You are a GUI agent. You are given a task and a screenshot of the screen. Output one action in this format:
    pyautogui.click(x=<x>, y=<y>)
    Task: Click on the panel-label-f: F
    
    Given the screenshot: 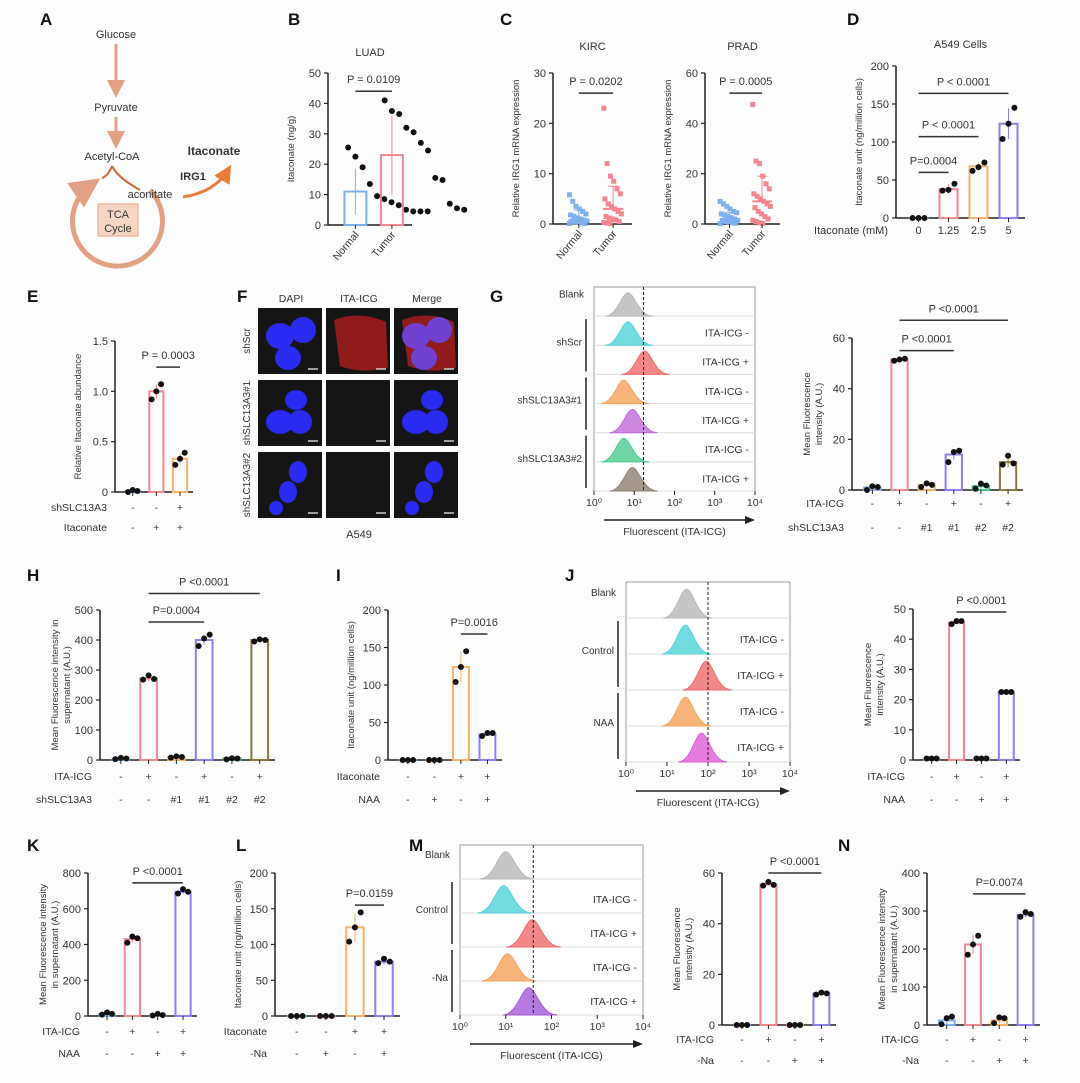 What is the action you would take?
    pyautogui.click(x=242, y=296)
    